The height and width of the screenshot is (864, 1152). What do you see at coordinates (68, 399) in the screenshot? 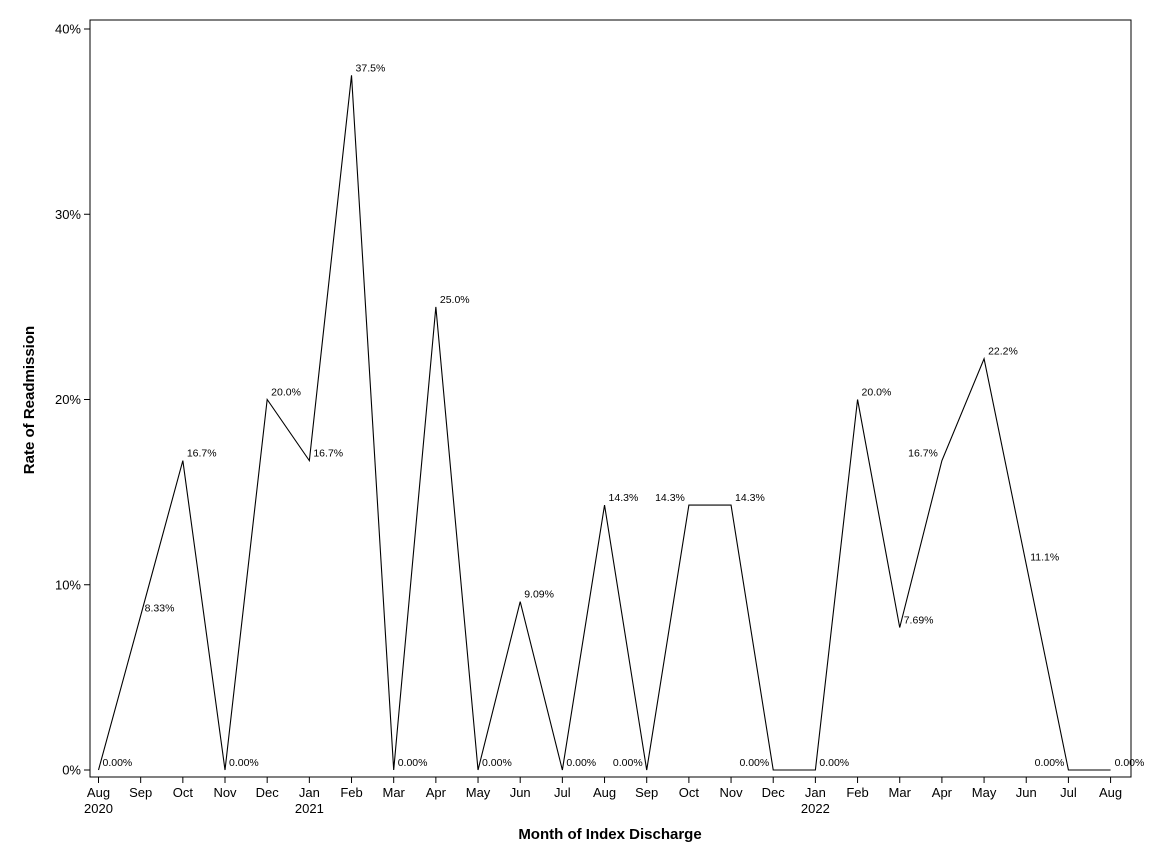
I see `y-tick-label: 20%` at bounding box center [68, 399].